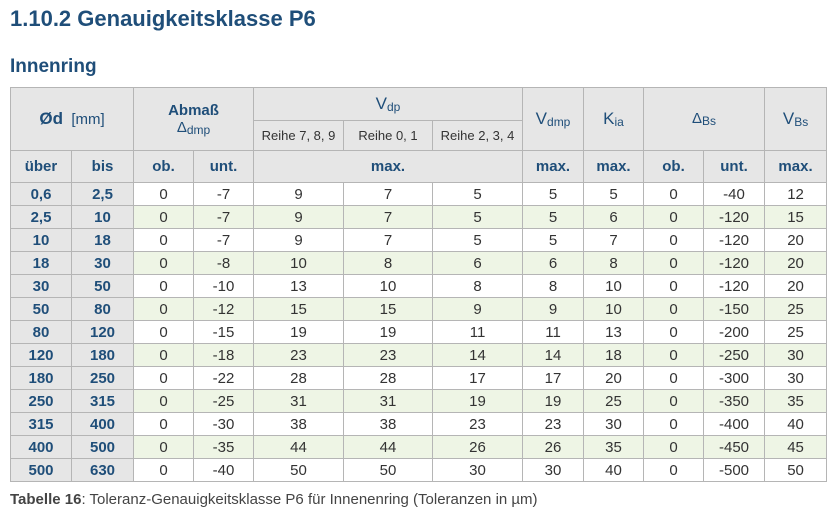 The width and height of the screenshot is (835, 527). Describe the element at coordinates (41, 240) in the screenshot. I see `size-cell: 10` at that location.